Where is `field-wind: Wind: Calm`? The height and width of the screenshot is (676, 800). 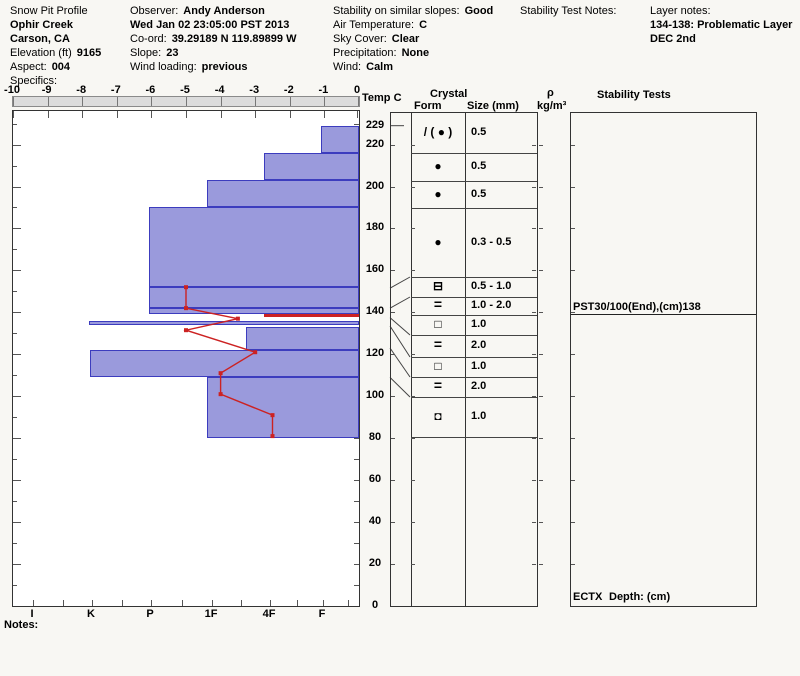
field-wind: Wind: Calm is located at coordinates (363, 67).